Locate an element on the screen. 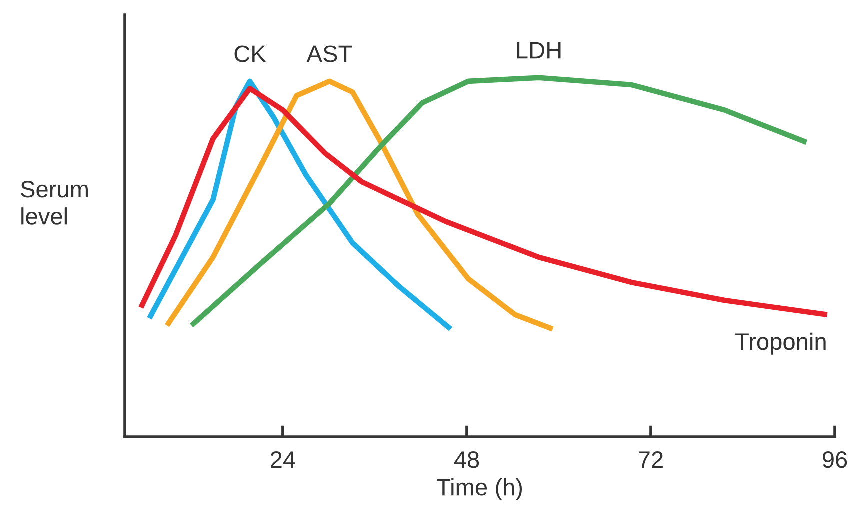  y-axis-title: Serum level is located at coordinates (54, 203).